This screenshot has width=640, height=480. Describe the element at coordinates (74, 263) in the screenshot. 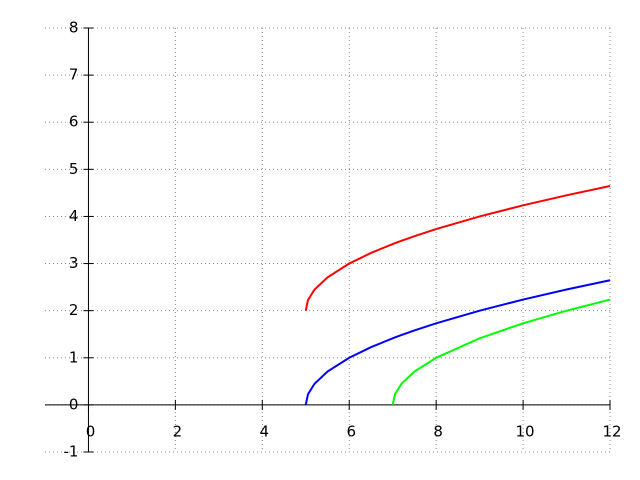

I see `y-tick-label: 3` at that location.